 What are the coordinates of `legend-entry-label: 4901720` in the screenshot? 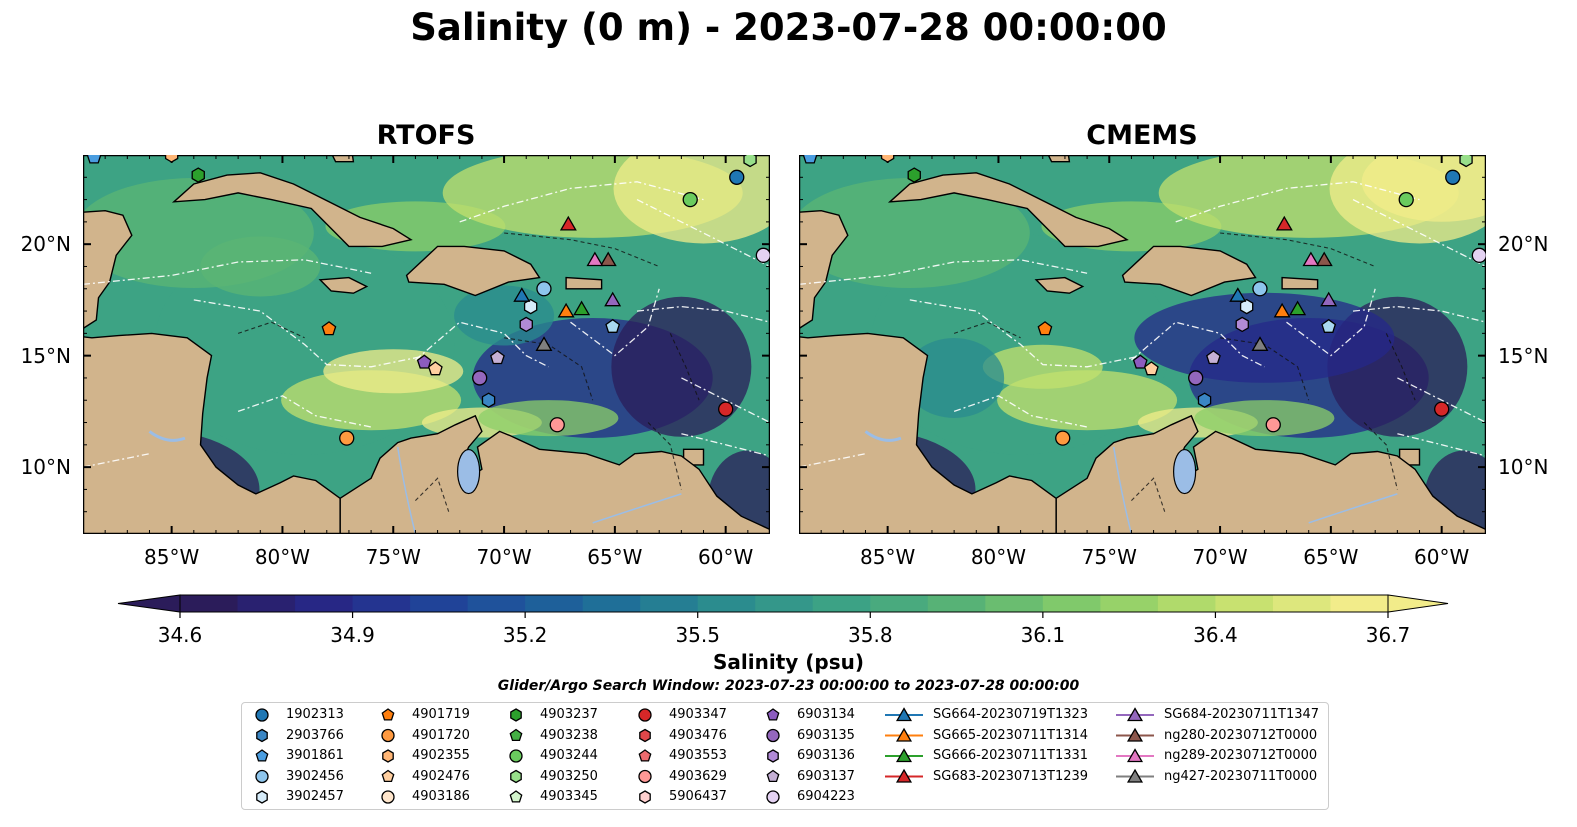 It's located at (441, 735).